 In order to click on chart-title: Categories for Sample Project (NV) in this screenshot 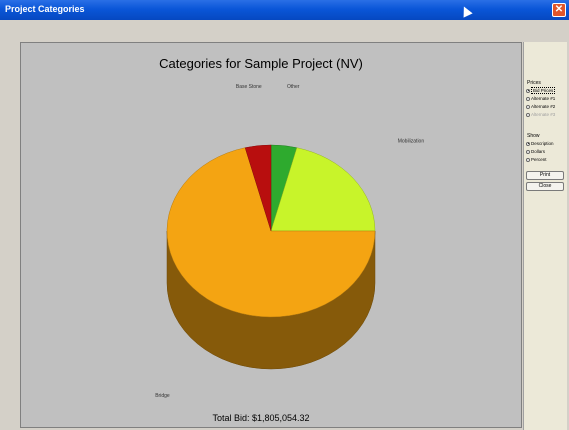, I will do `click(261, 63)`.